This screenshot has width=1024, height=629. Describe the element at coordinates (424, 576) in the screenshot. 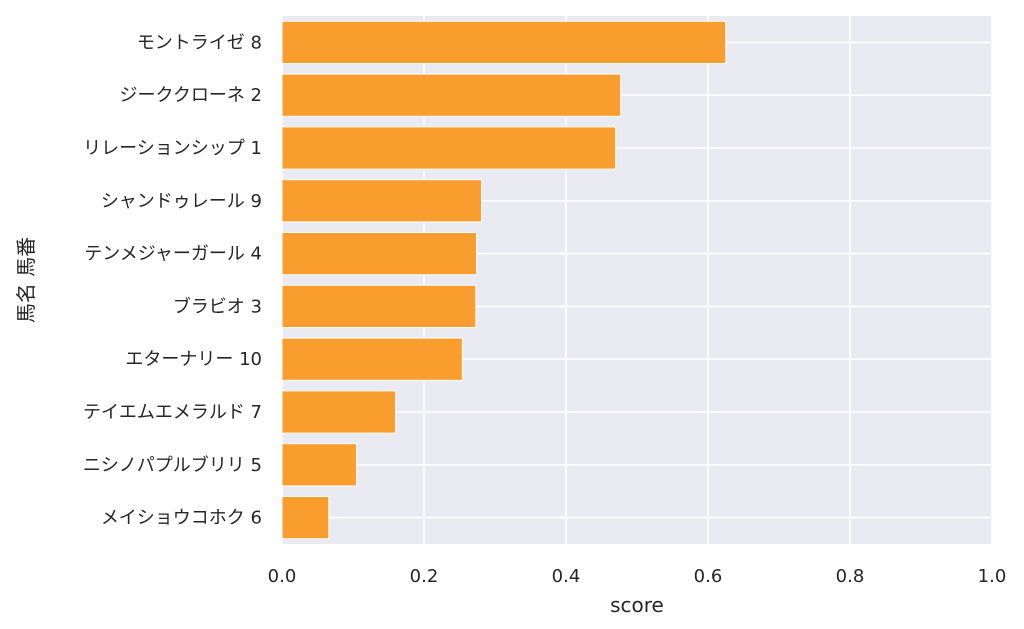

I see `x-tick-label: 0.2` at that location.